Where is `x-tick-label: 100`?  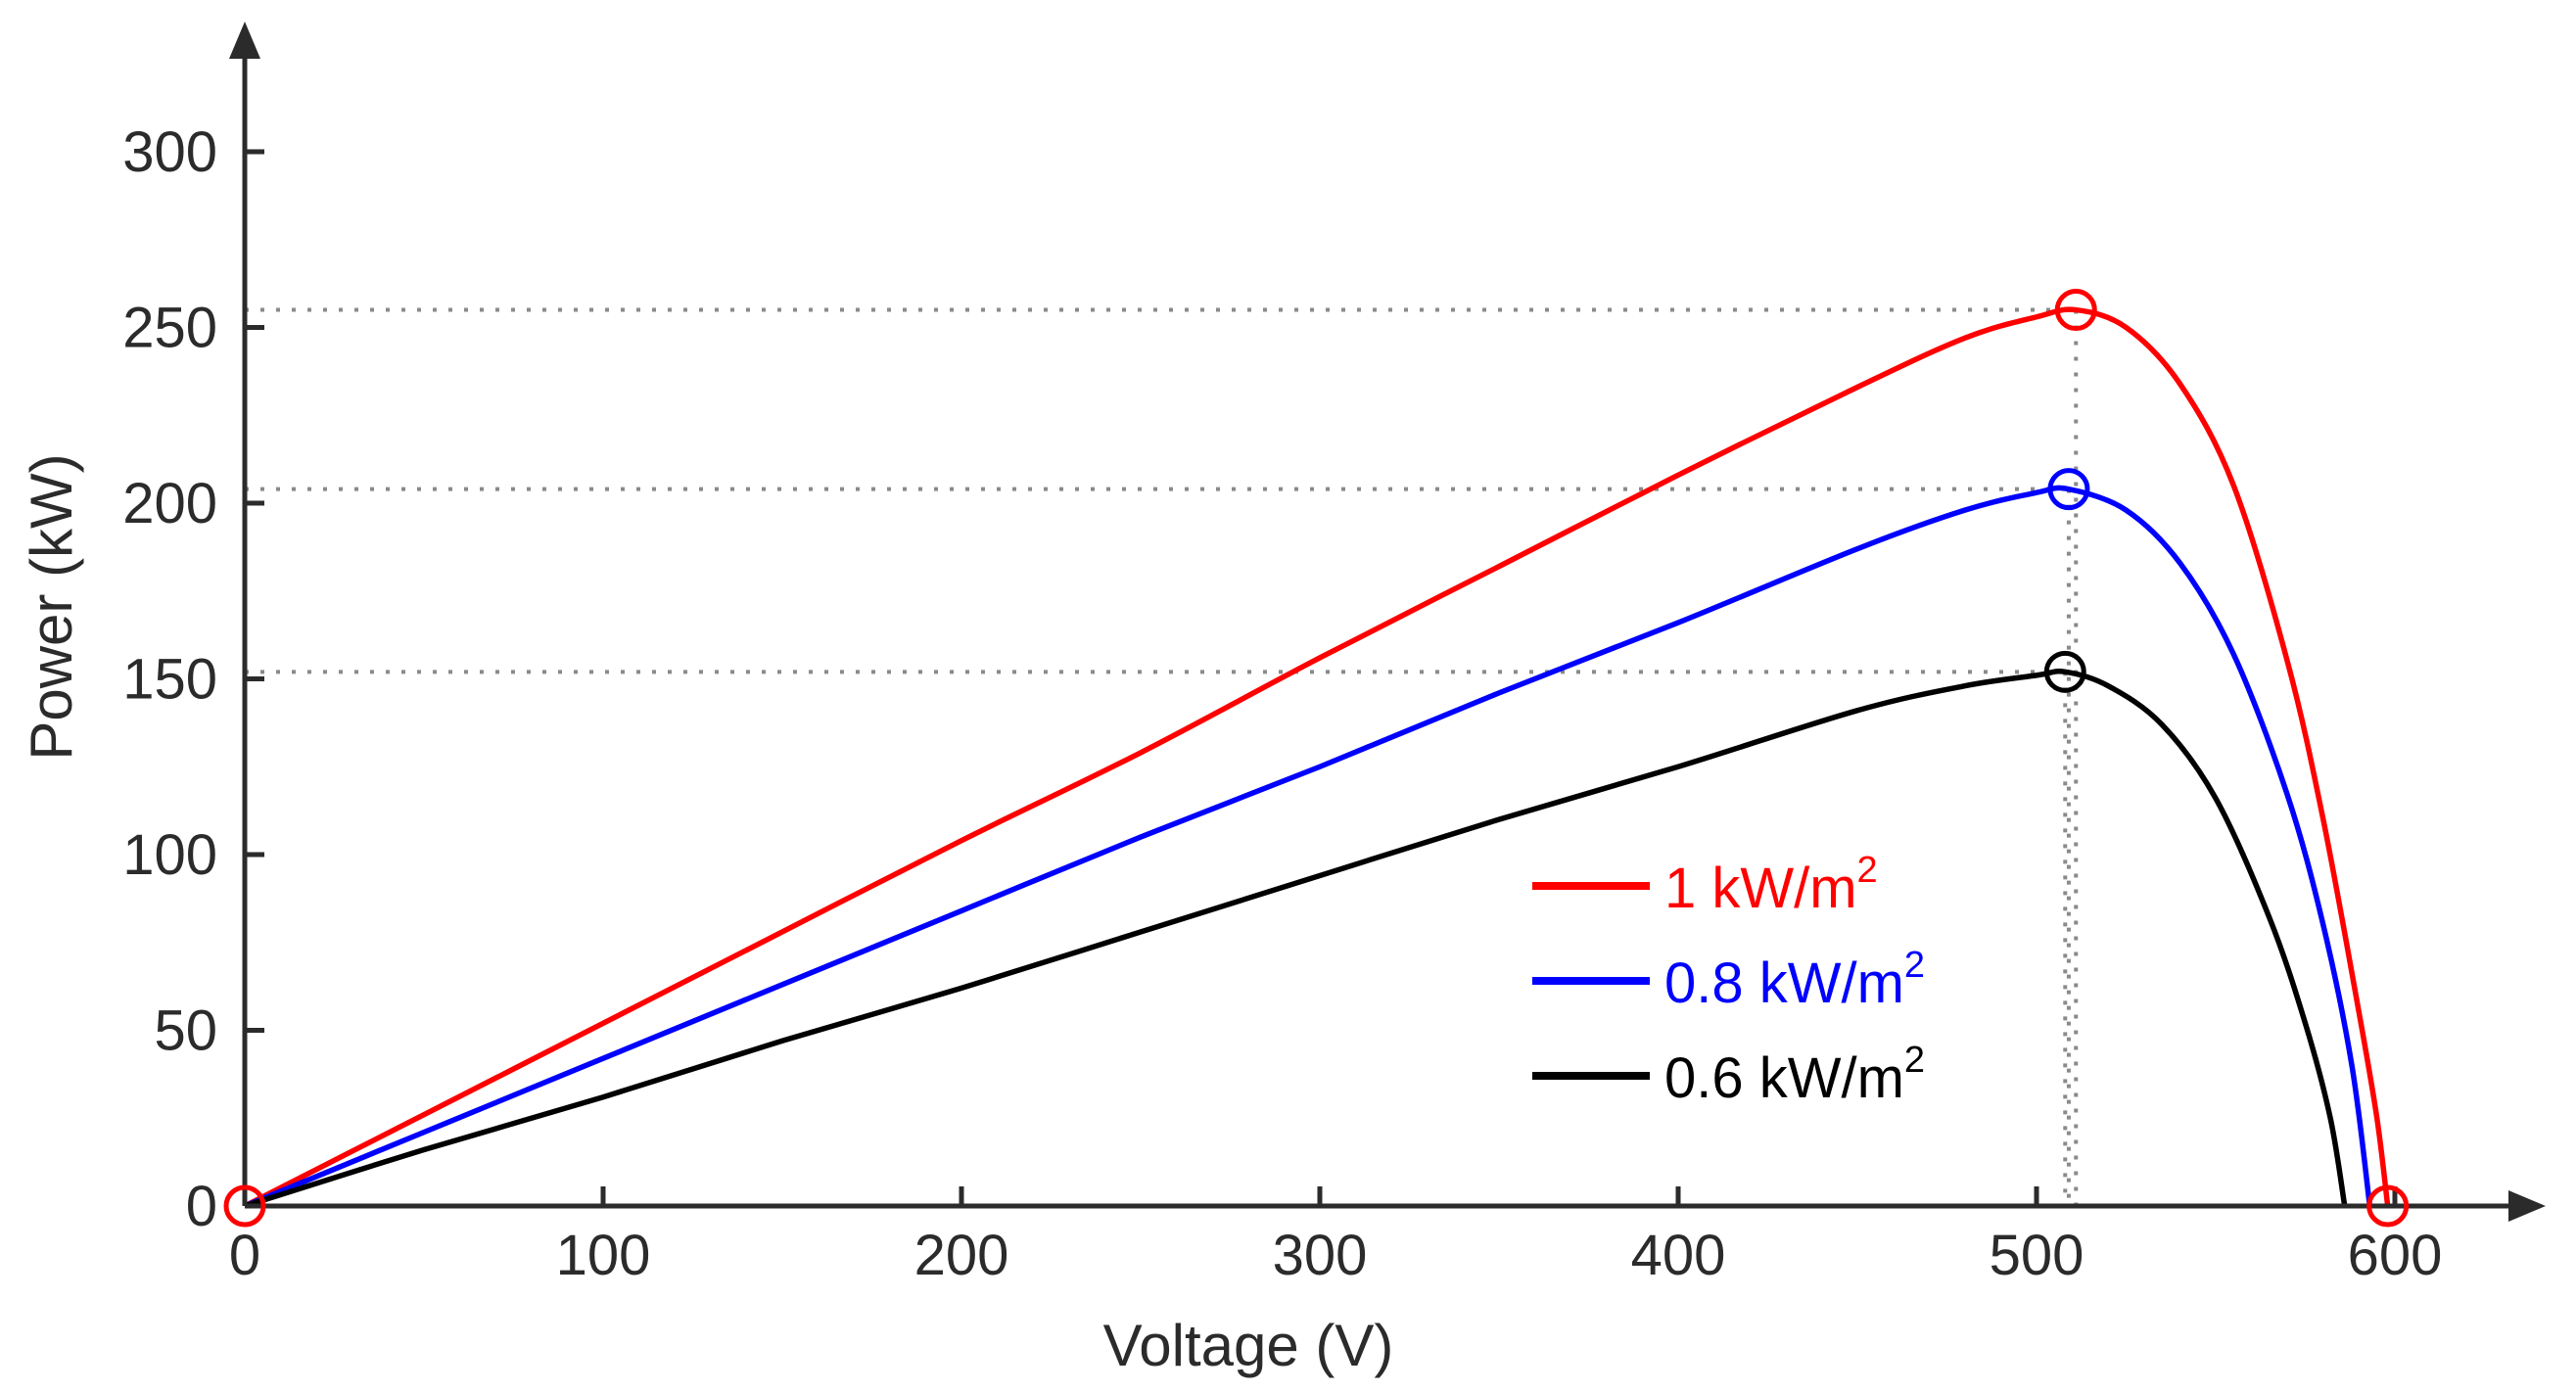
x-tick-label: 100 is located at coordinates (603, 1255).